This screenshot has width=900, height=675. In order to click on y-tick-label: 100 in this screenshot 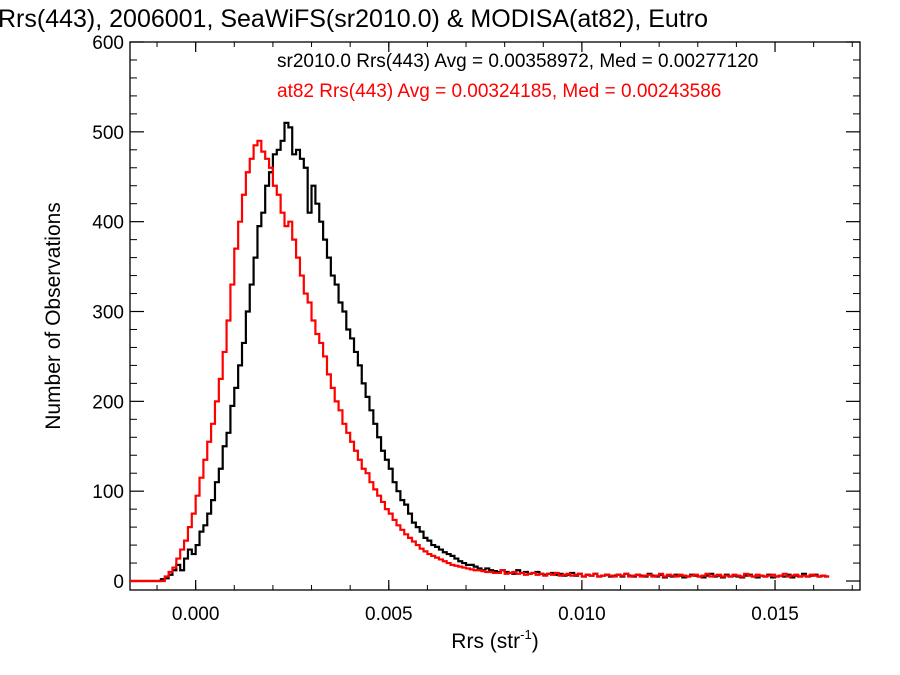, I will do `click(108, 492)`.